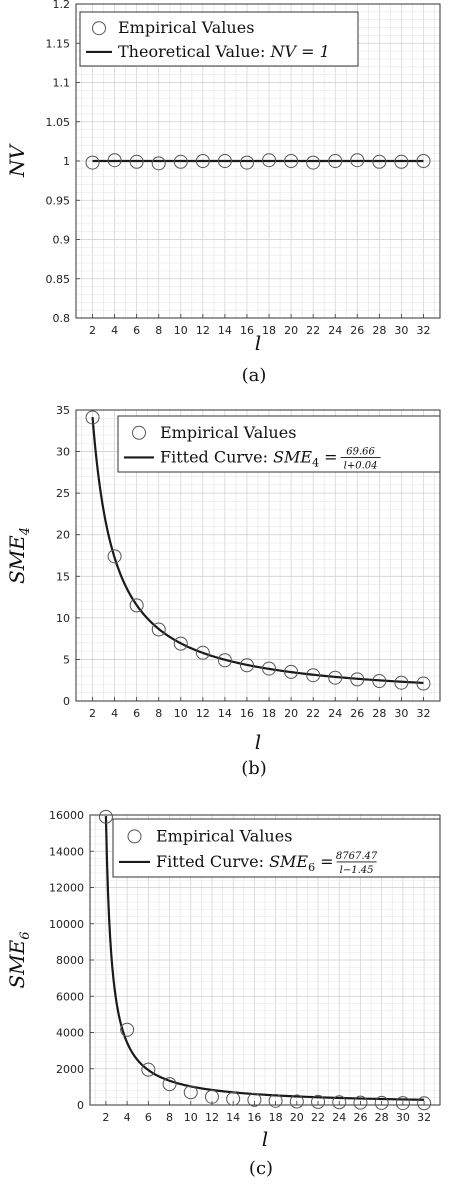  I want to click on x-tick-label: 30, so click(403, 1117).